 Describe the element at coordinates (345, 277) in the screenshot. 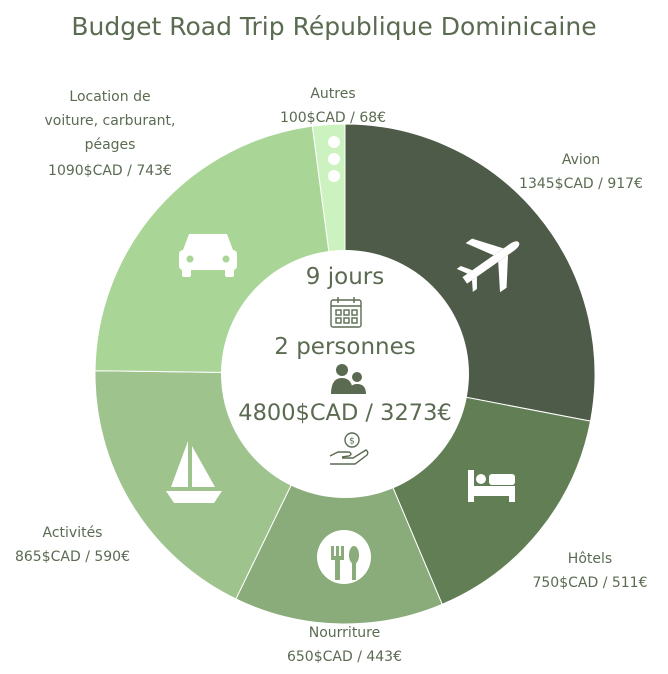

I see `center-days: 9 jours` at that location.